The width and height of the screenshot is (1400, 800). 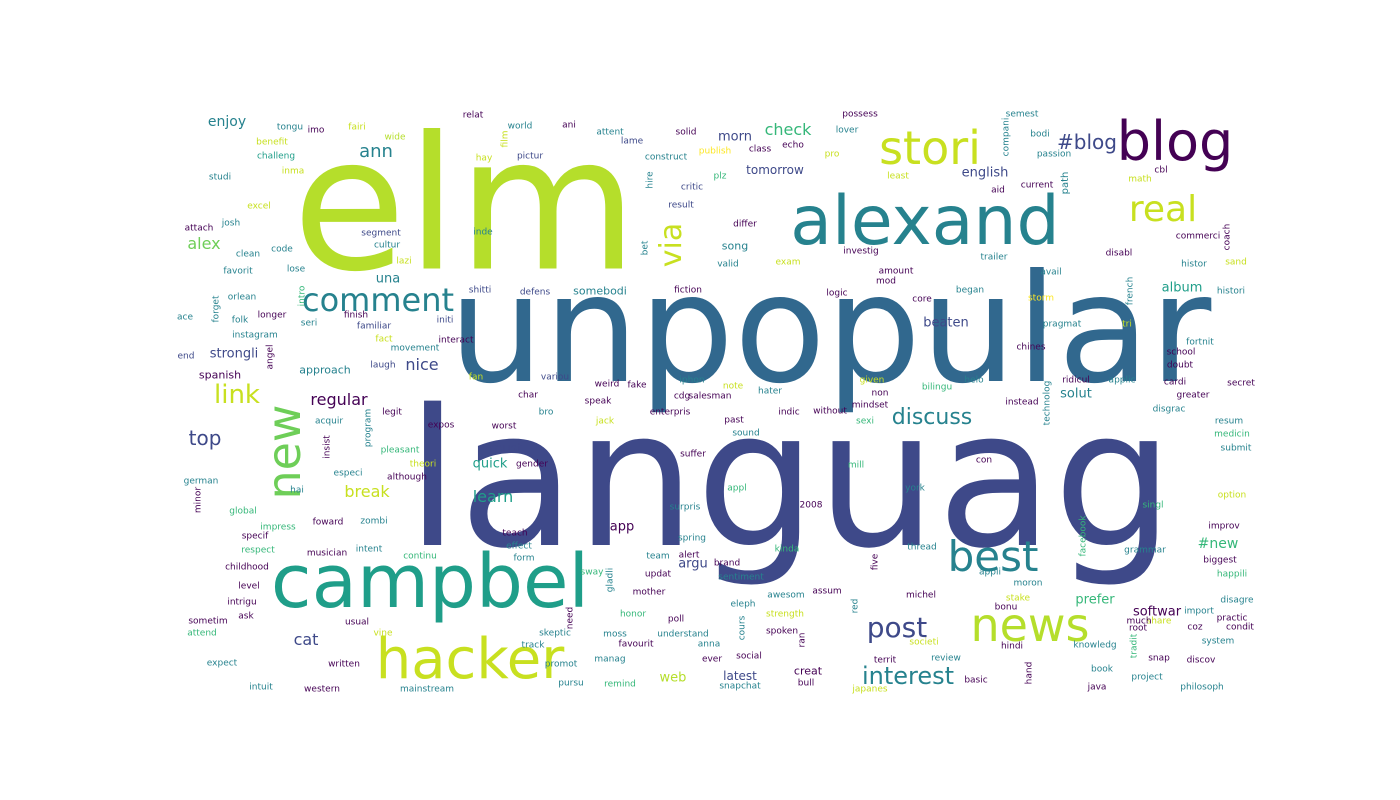 I want to click on word-jack: jack, so click(x=605, y=421).